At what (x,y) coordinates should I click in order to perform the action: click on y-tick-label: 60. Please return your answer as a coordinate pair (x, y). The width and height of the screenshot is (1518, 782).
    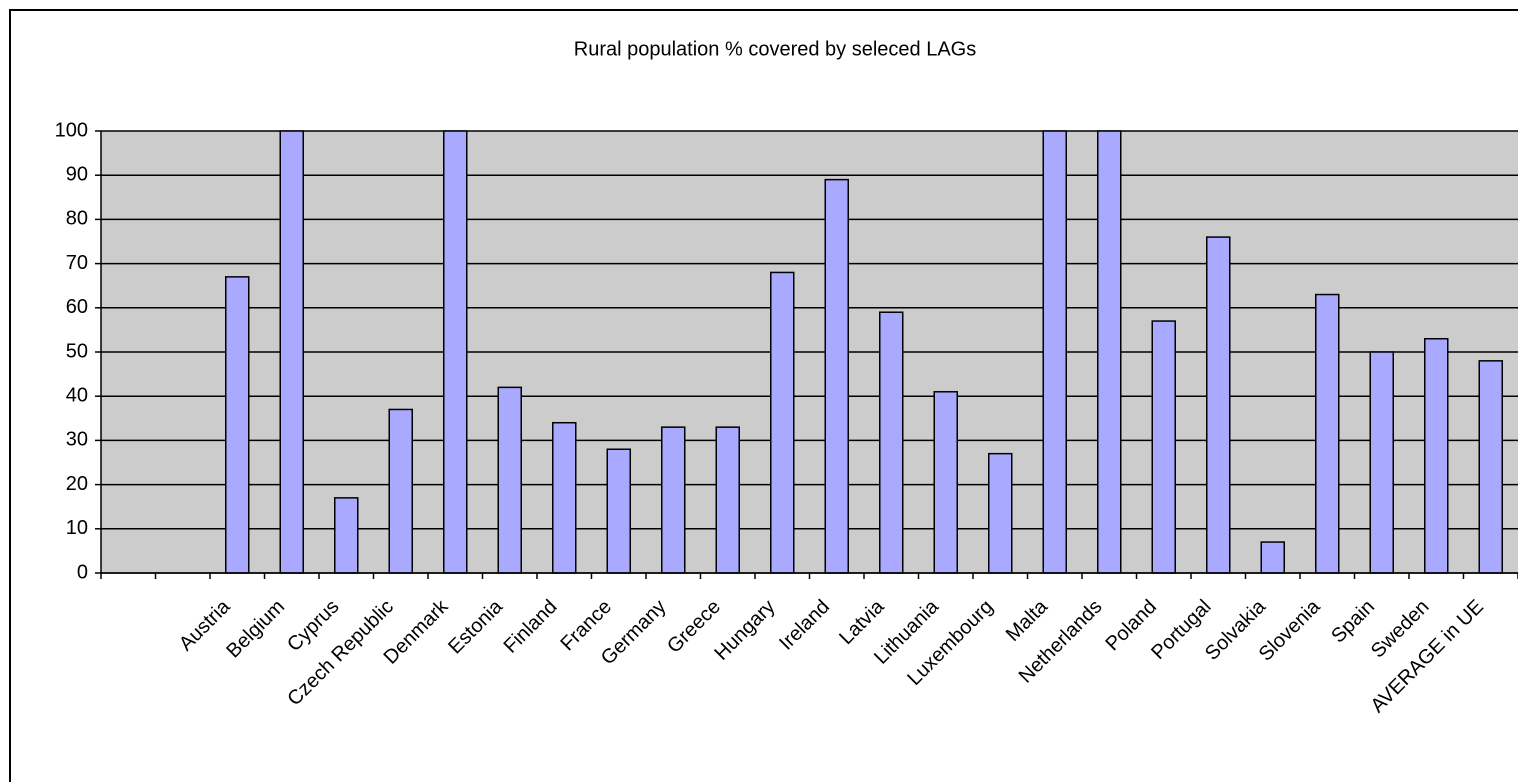
    Looking at the image, I should click on (77, 307).